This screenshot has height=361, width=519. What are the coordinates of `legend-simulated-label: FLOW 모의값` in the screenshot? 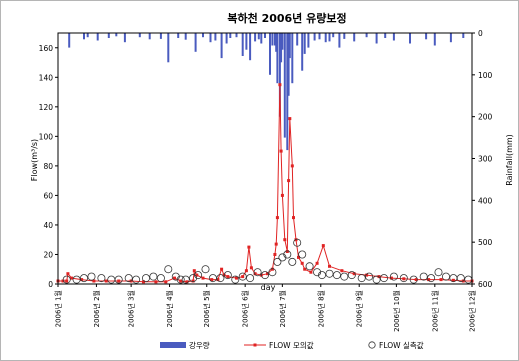 It's located at (291, 345).